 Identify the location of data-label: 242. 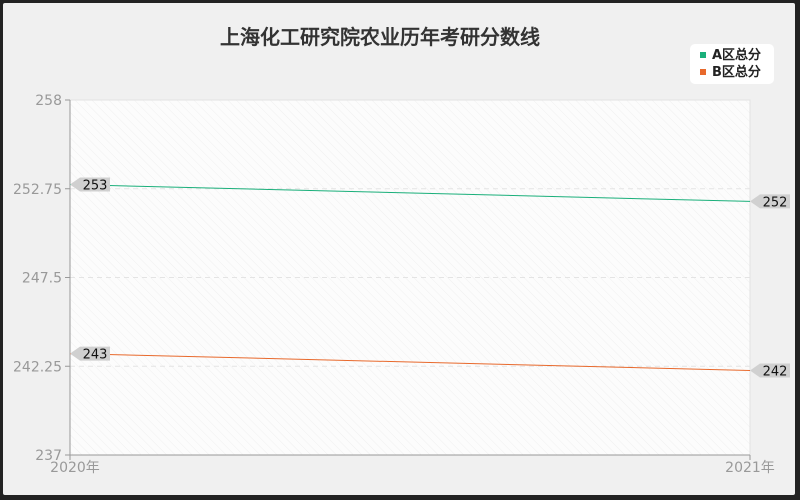
(770, 371).